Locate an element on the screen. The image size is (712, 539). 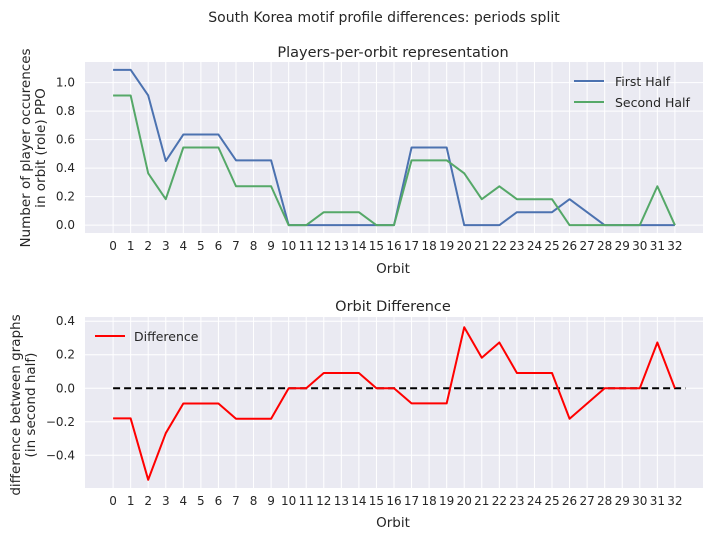
y-tick-label: 0.6 is located at coordinates (65, 140).